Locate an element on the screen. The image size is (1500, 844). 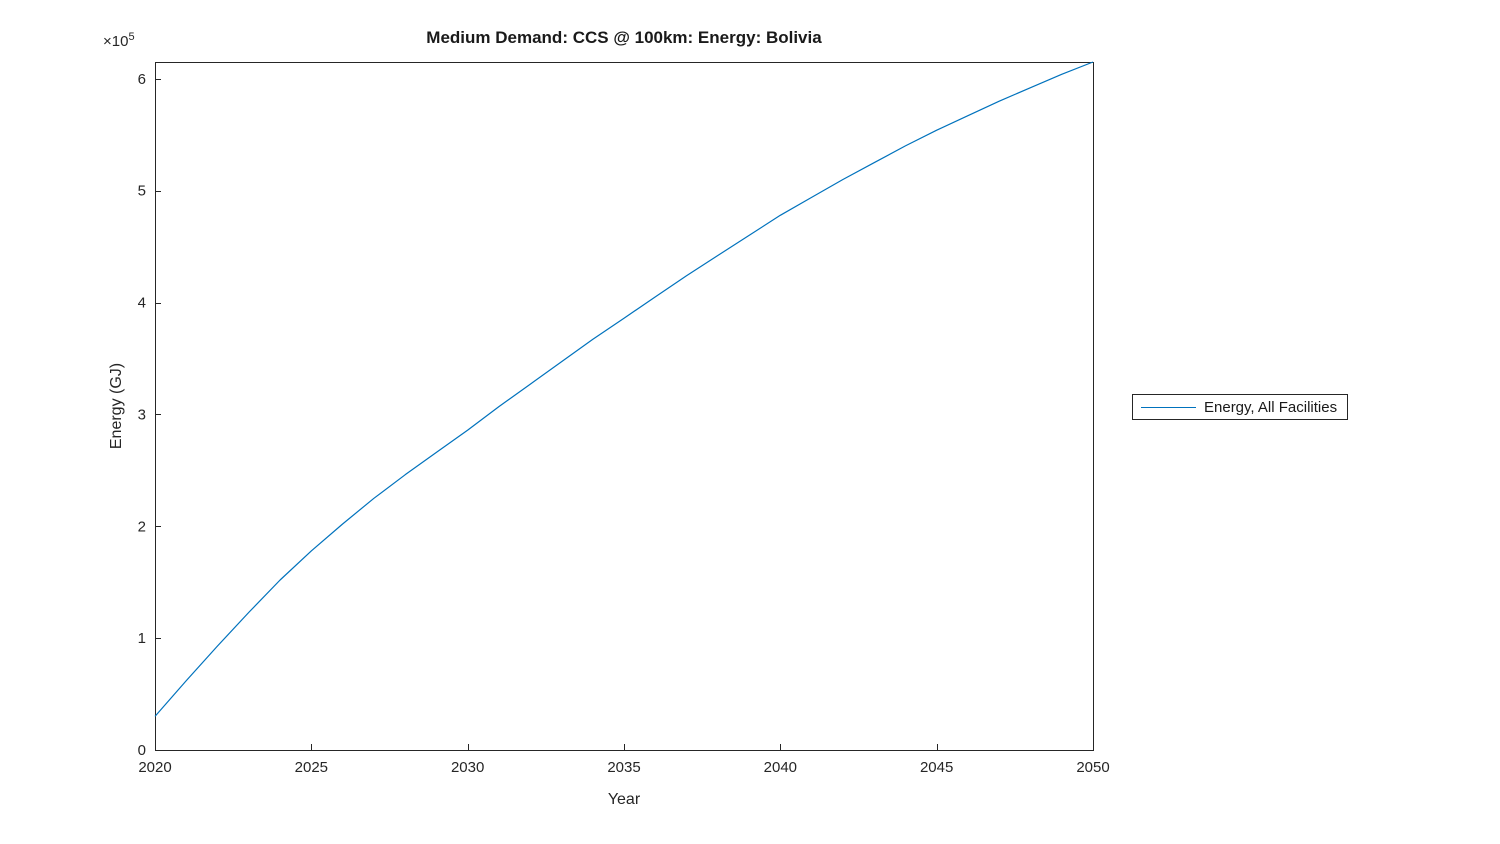
x-axis-label: Year is located at coordinates (624, 799).